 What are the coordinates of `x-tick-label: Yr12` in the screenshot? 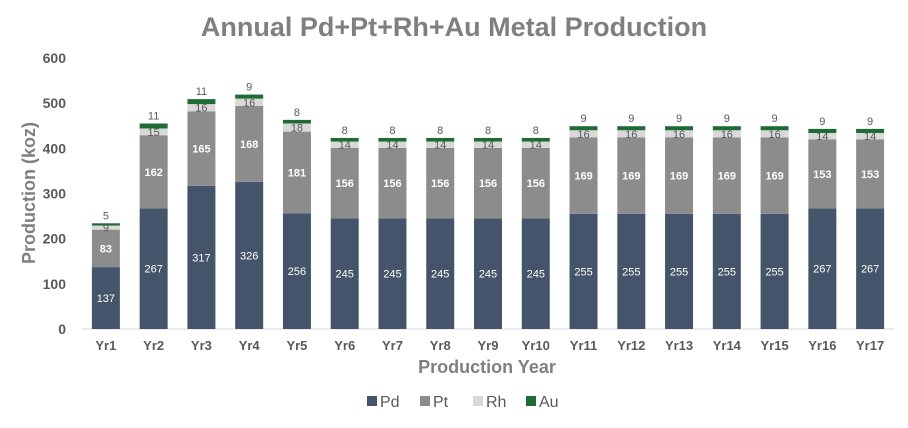 It's located at (631, 345).